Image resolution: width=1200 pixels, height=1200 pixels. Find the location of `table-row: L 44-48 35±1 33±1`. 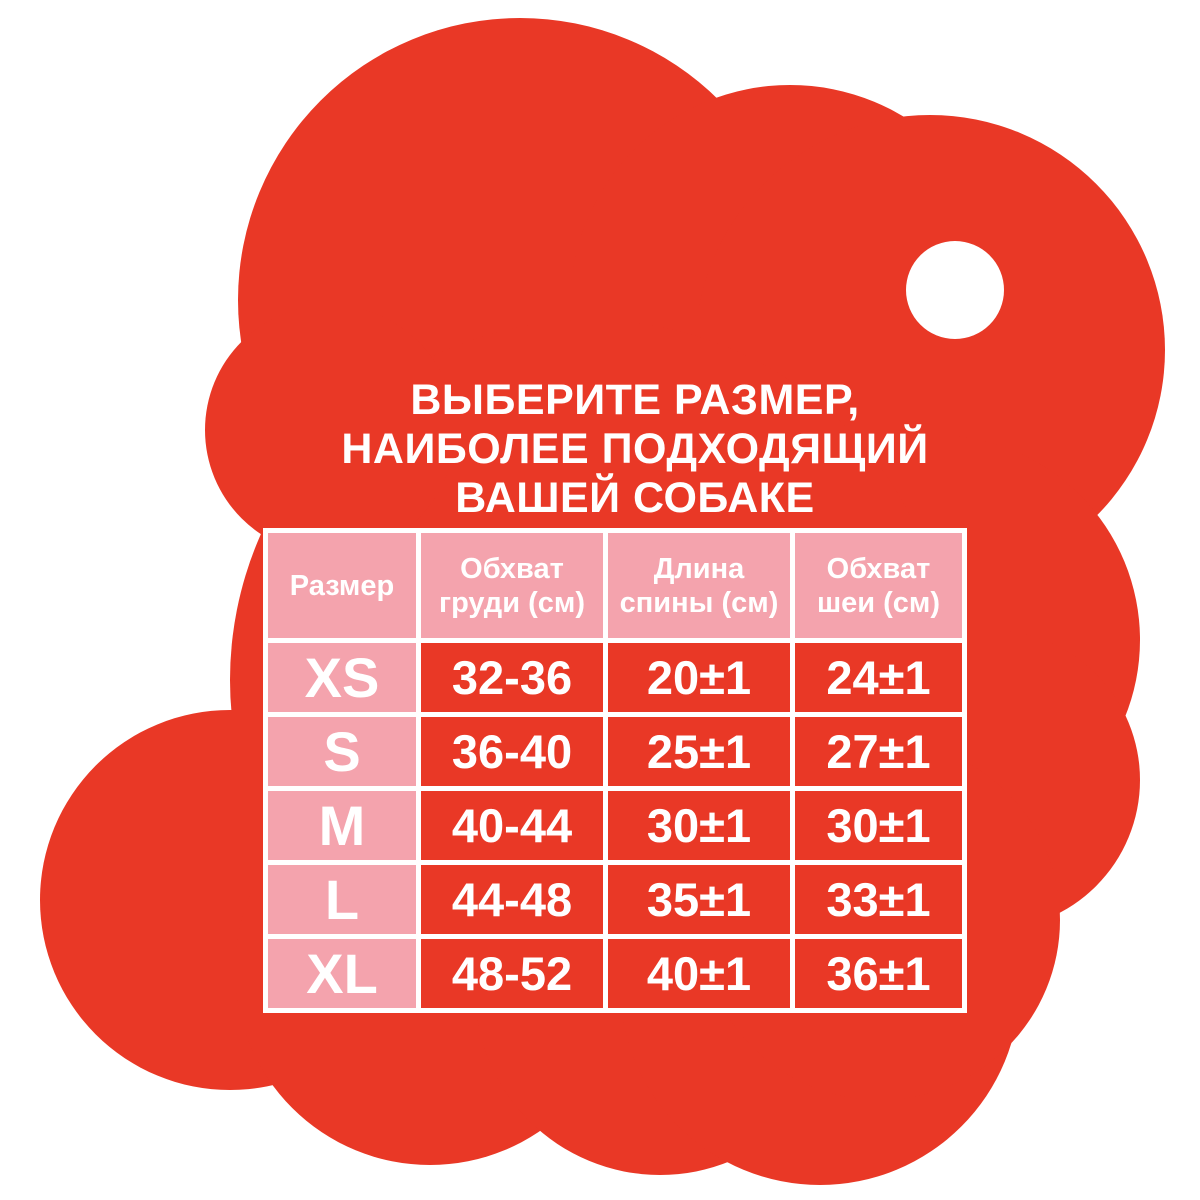

table-row: L 44-48 35±1 33±1 is located at coordinates (615, 899).